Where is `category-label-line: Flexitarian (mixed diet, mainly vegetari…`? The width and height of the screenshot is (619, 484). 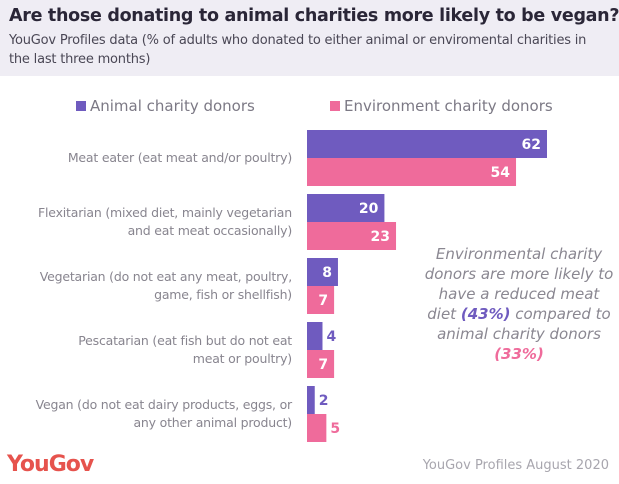 category-label-line: Flexitarian (mixed diet, mainly vegetari… is located at coordinates (165, 212).